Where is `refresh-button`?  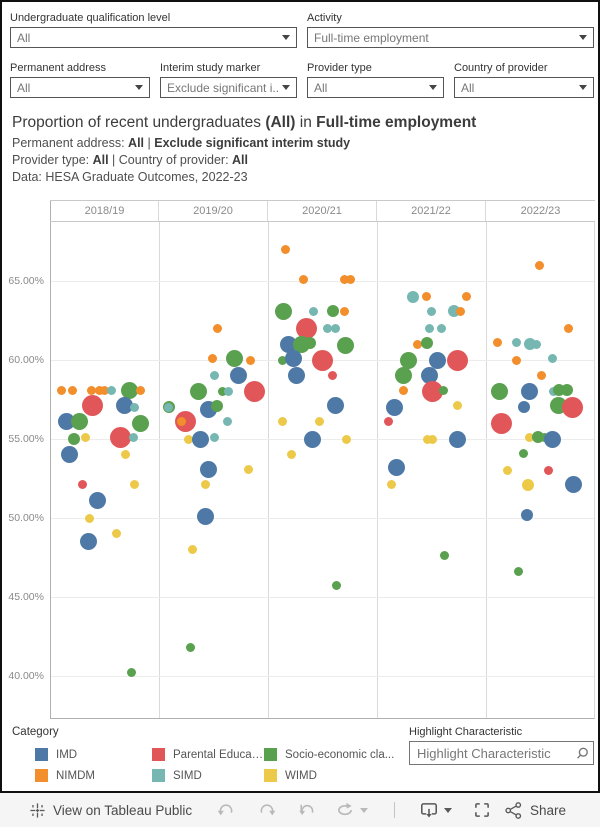 refresh-button is located at coordinates (351, 810).